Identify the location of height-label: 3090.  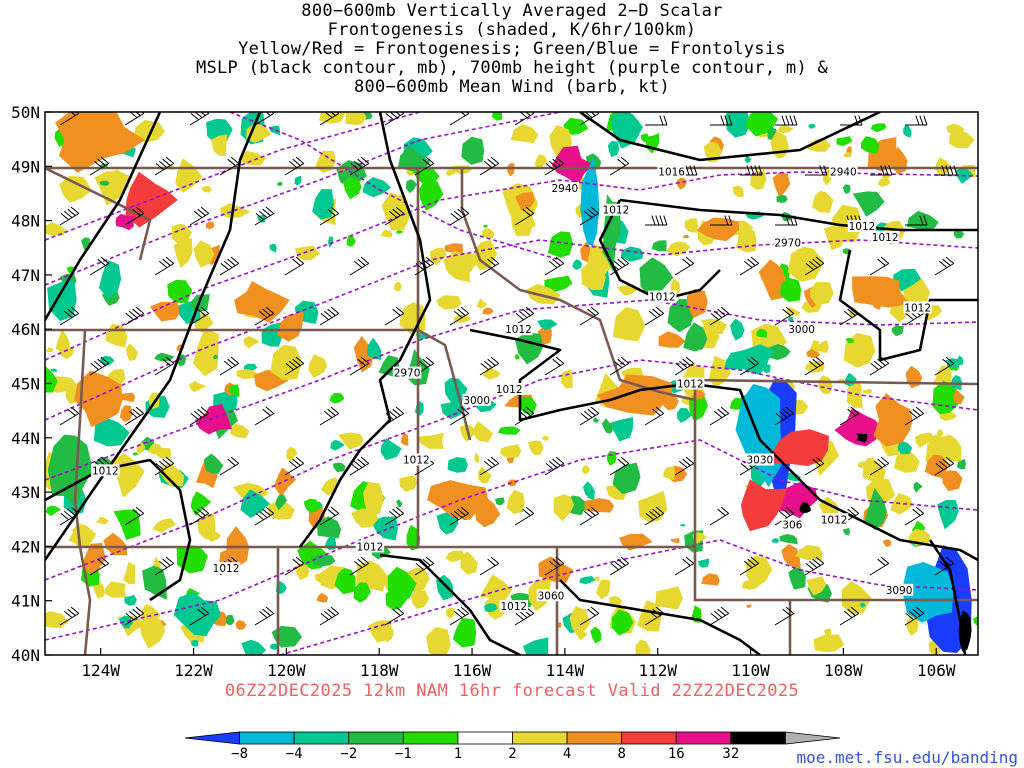
(899, 591).